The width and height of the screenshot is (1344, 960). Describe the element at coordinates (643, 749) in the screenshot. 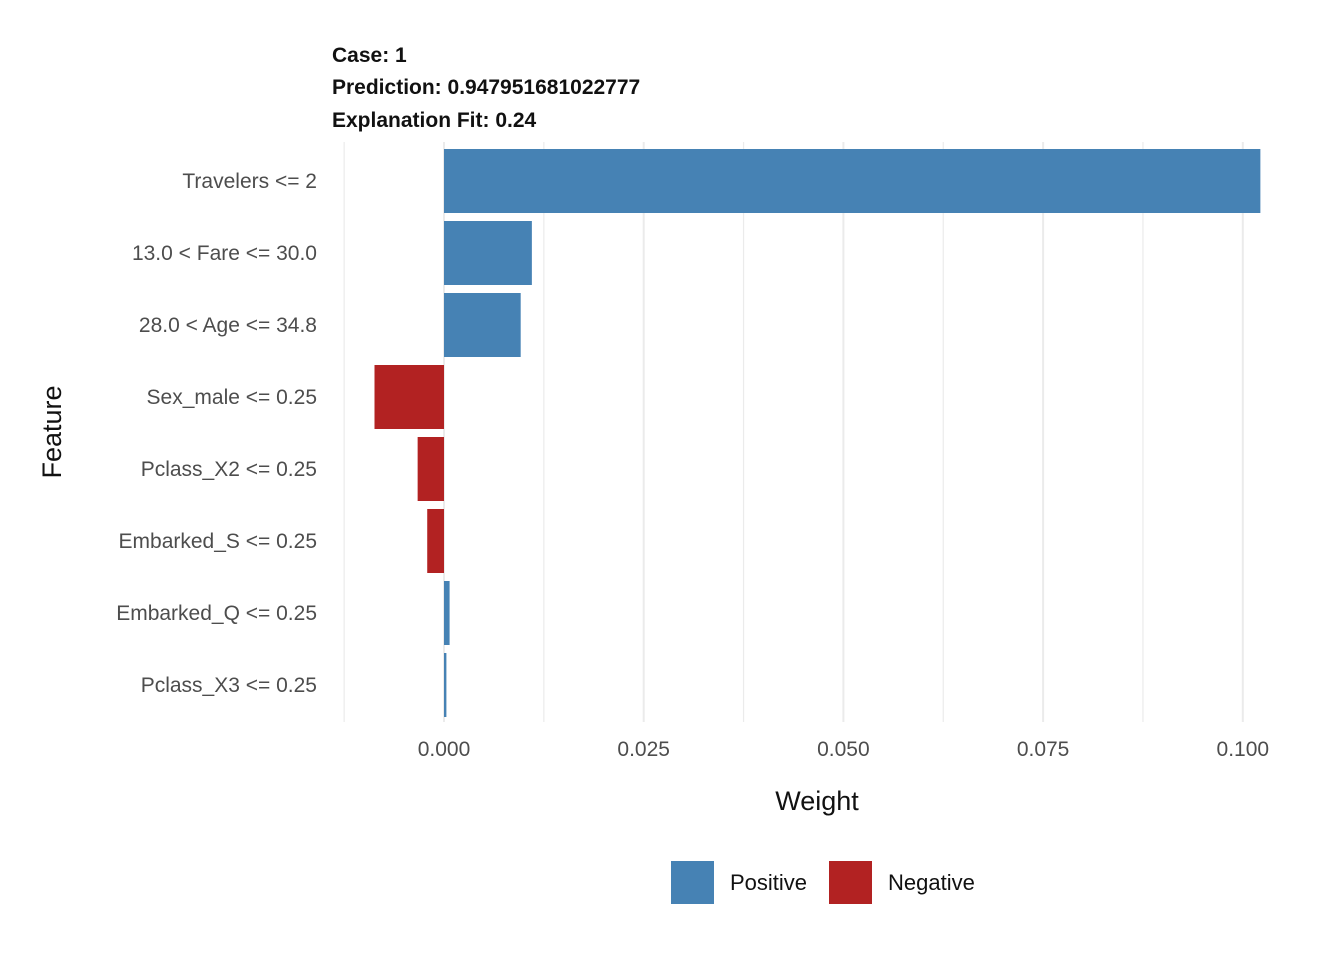

I see `x-tick-label: 0.025` at that location.